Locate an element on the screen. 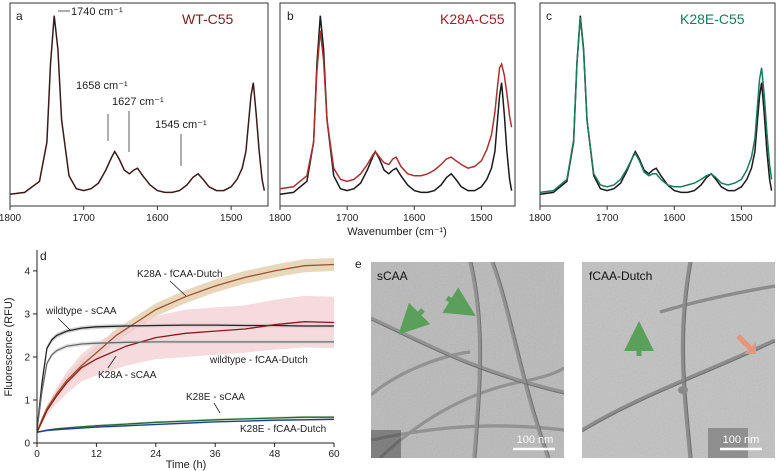 This screenshot has width=779, height=471. panel-d-xlabel: Time (h) is located at coordinates (186, 465).